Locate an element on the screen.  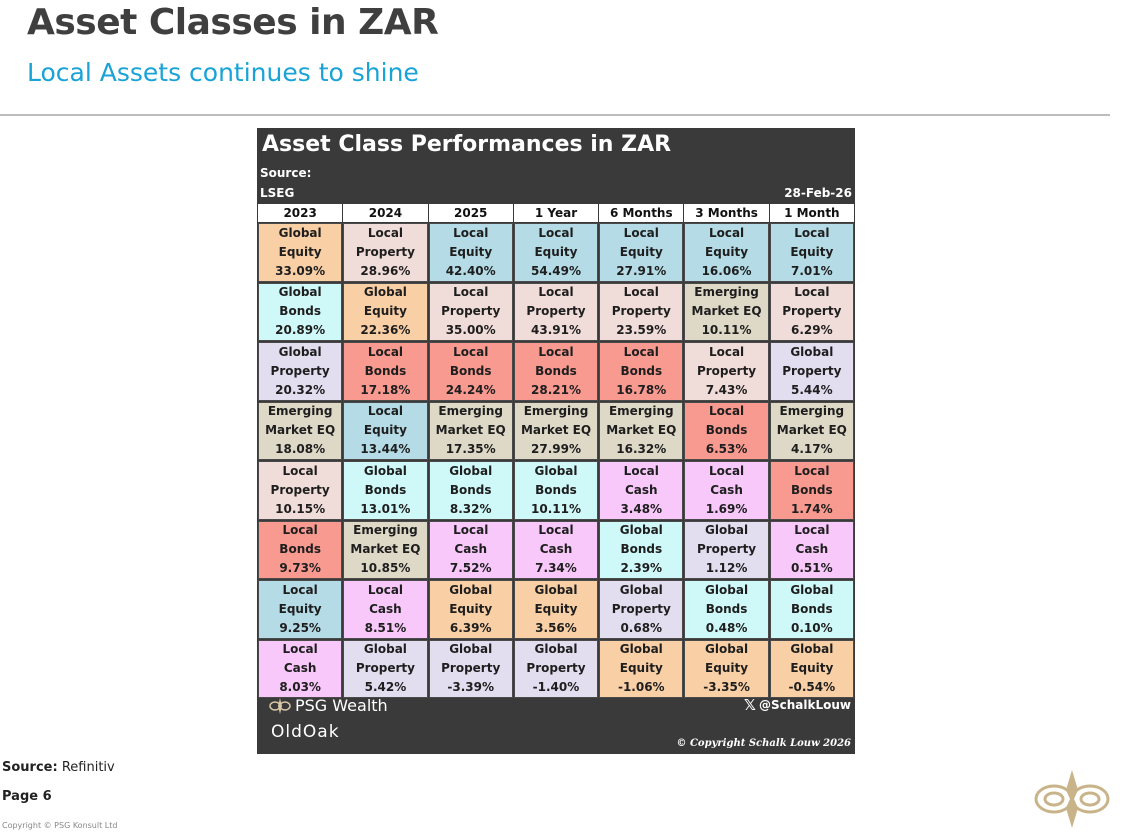
table-cell: Global Equity 22.36% is located at coordinates (385, 311).